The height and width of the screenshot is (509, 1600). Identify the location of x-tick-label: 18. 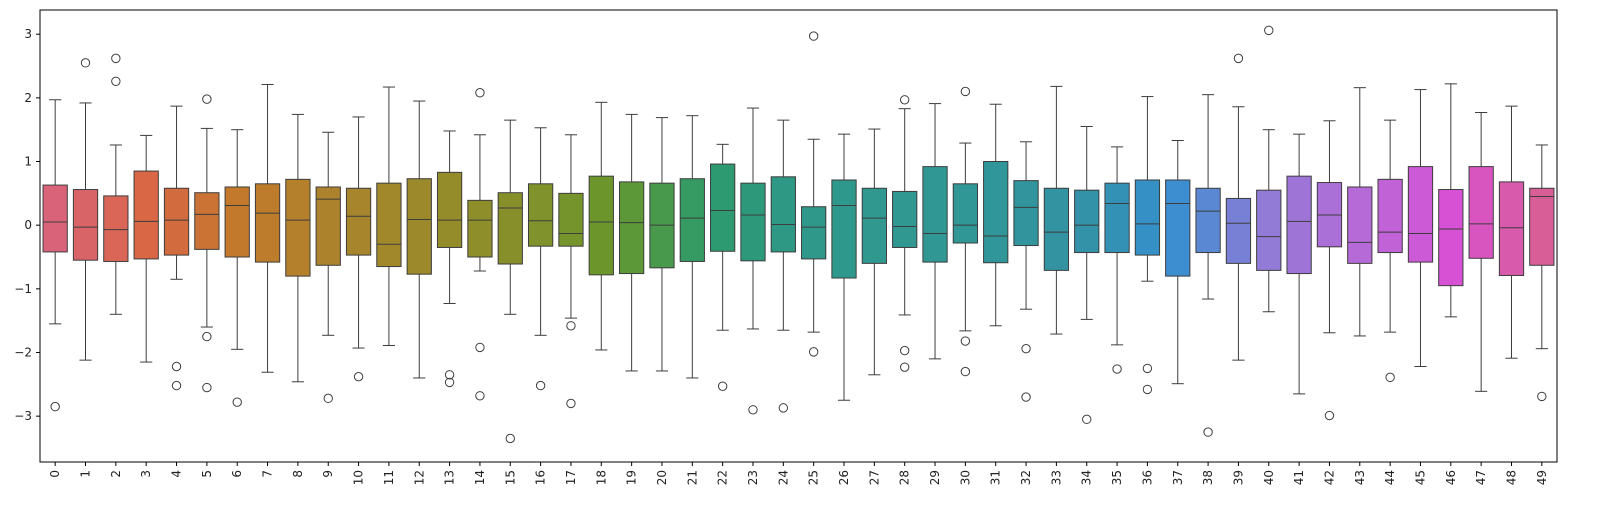
(601, 477).